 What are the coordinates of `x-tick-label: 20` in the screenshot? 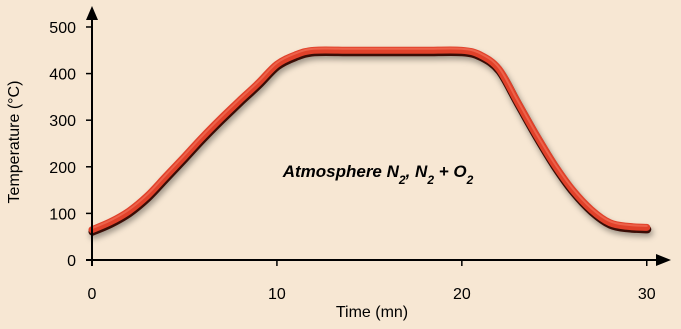 It's located at (462, 294).